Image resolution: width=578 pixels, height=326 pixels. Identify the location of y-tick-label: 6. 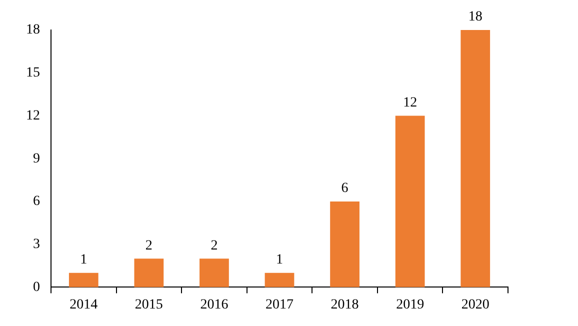
(36, 202).